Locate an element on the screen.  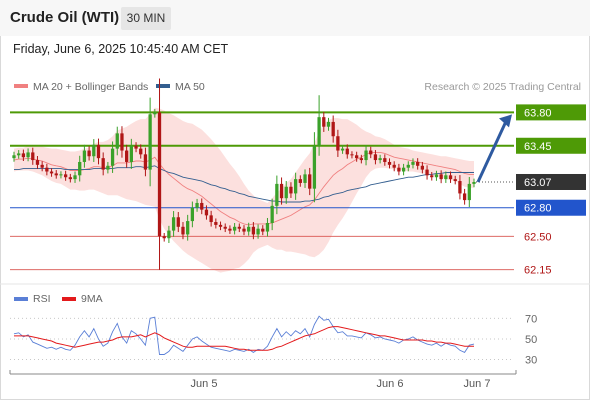
scenario-arrow-shaft is located at coordinates (492, 151).